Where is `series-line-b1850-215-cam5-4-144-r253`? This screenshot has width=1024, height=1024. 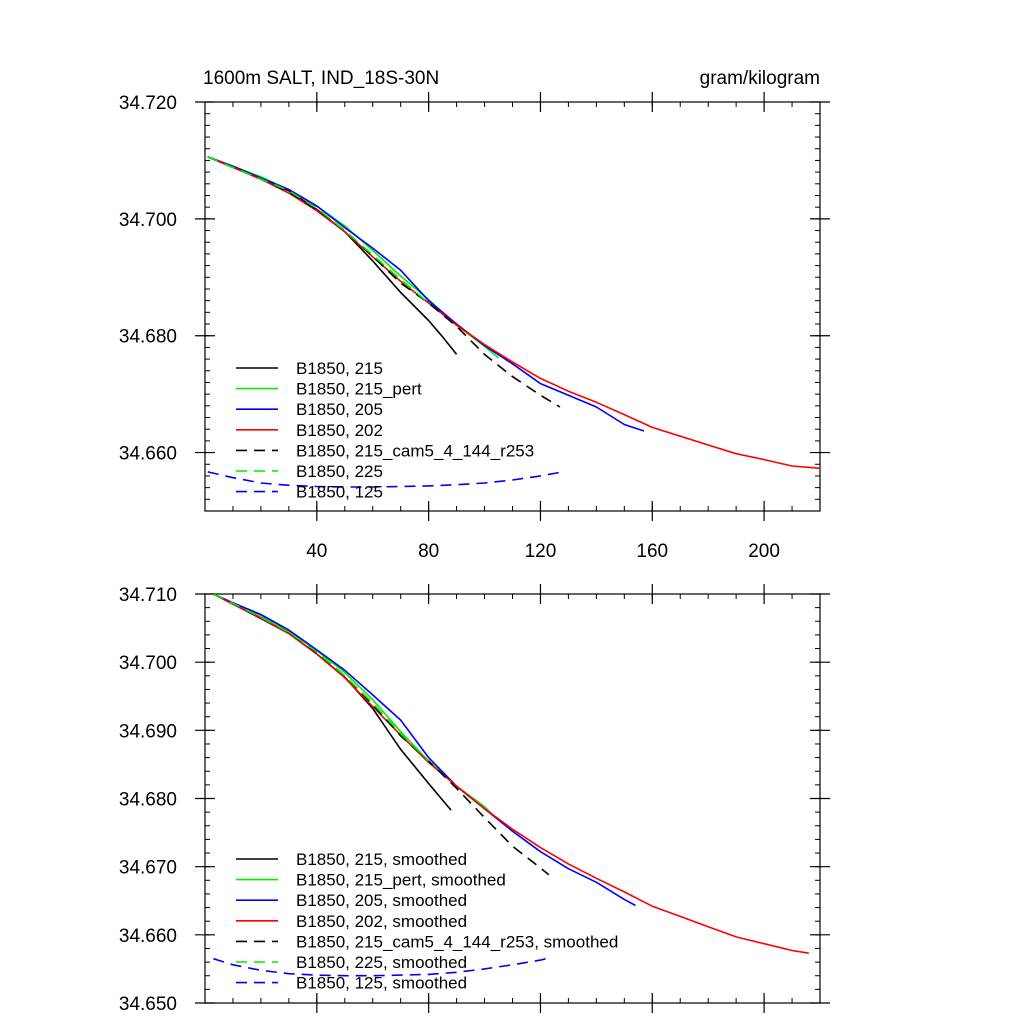 series-line-b1850-215-cam5-4-144-r253 is located at coordinates (384, 282).